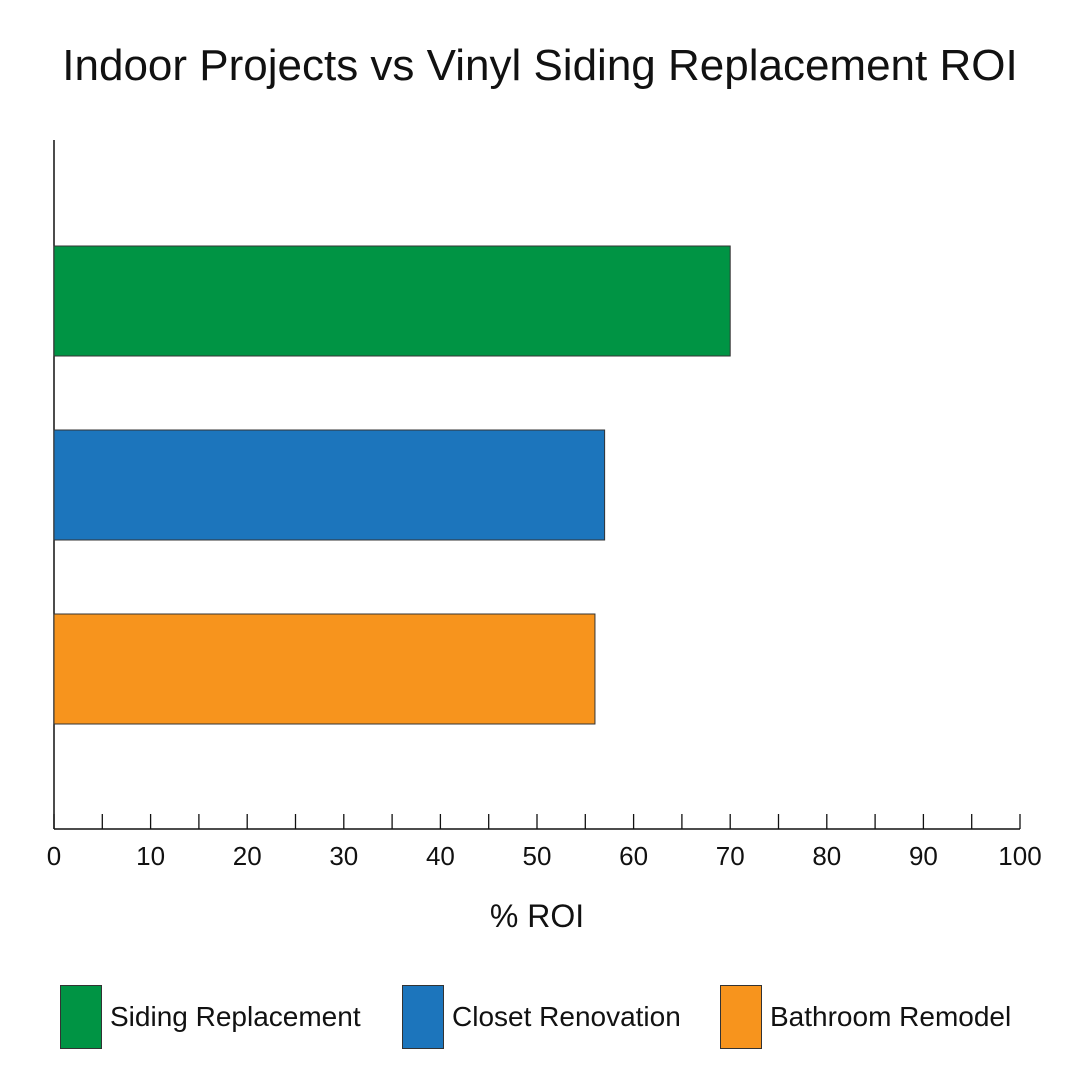 This screenshot has width=1080, height=1080. What do you see at coordinates (54, 856) in the screenshot?
I see `x-tick-label-0: 0` at bounding box center [54, 856].